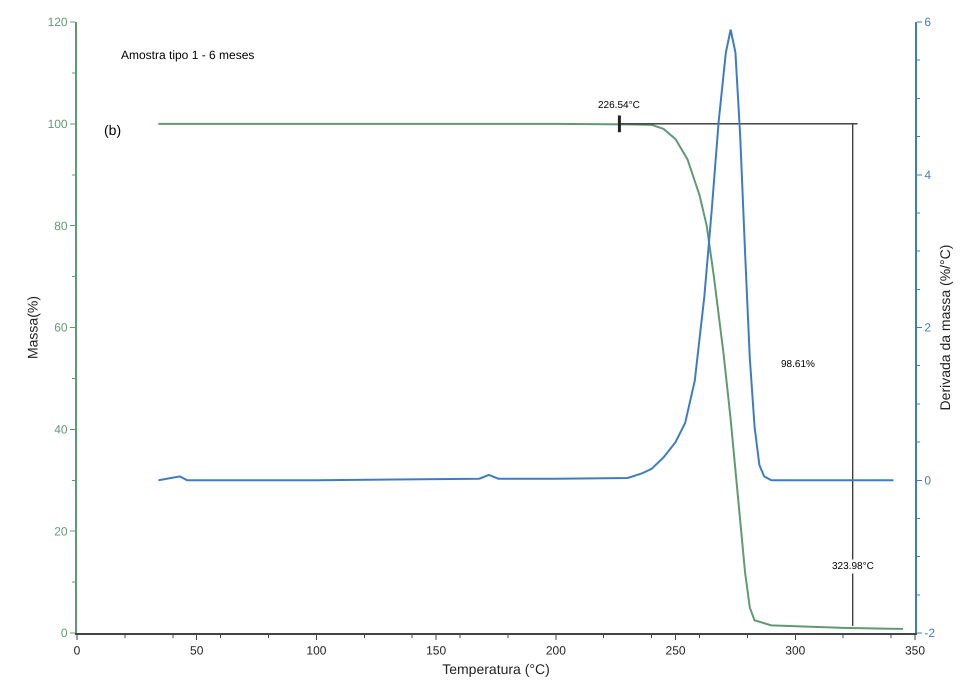  I want to click on annotation: 98.61%, so click(798, 364).